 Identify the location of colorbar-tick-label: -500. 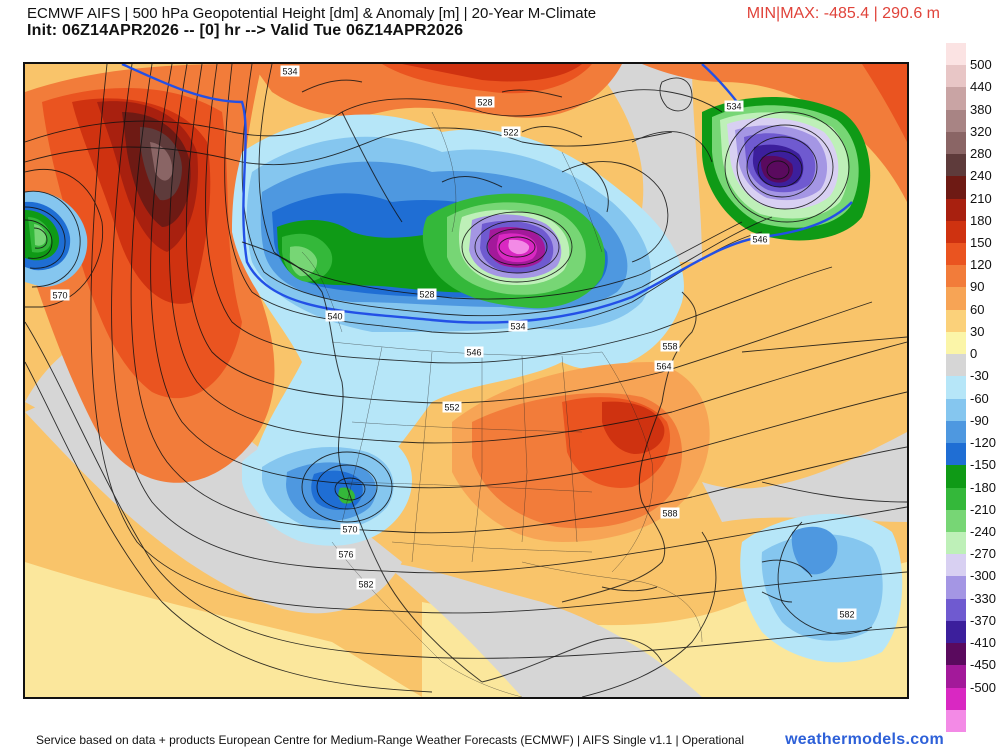
(983, 687).